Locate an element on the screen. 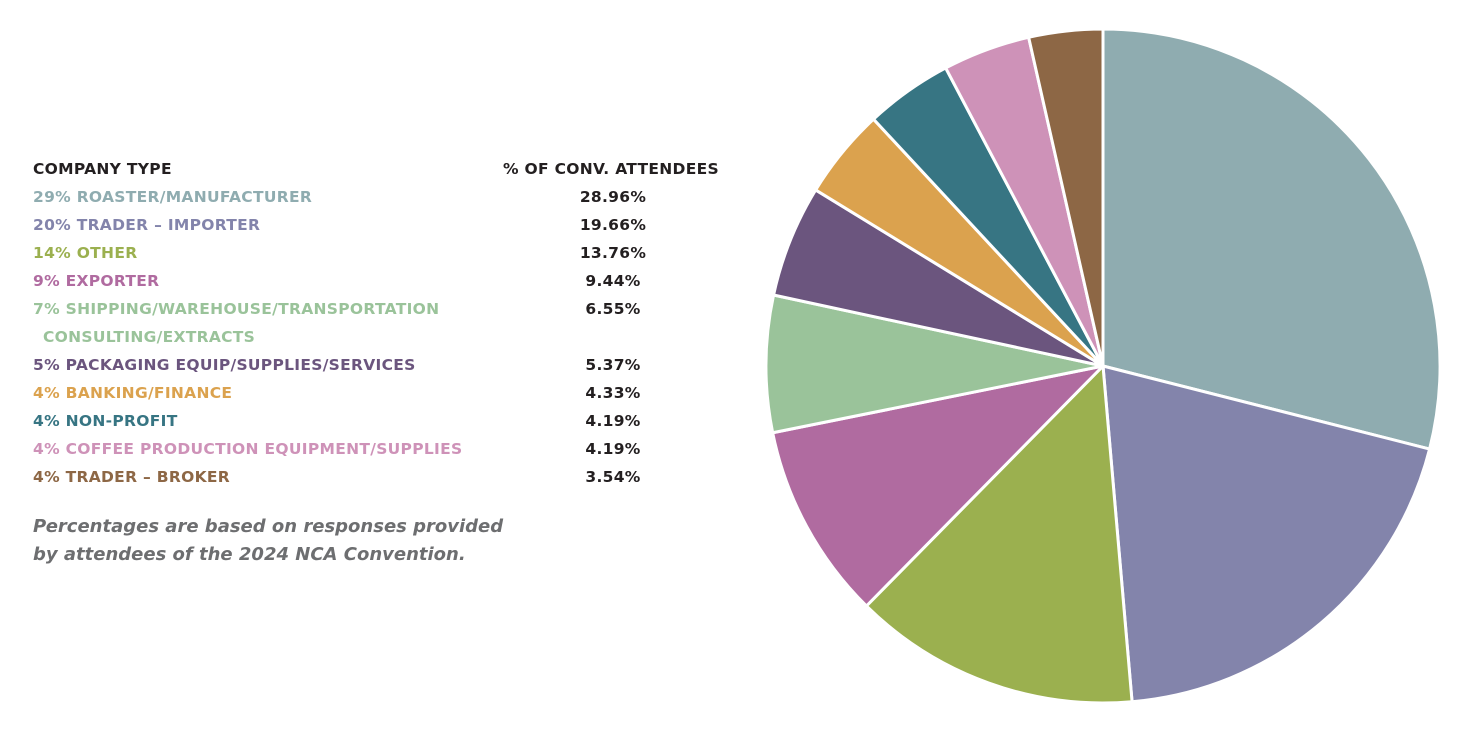  legend-row: 4% BANKING/FINANCE 4.33% is located at coordinates (383, 398).